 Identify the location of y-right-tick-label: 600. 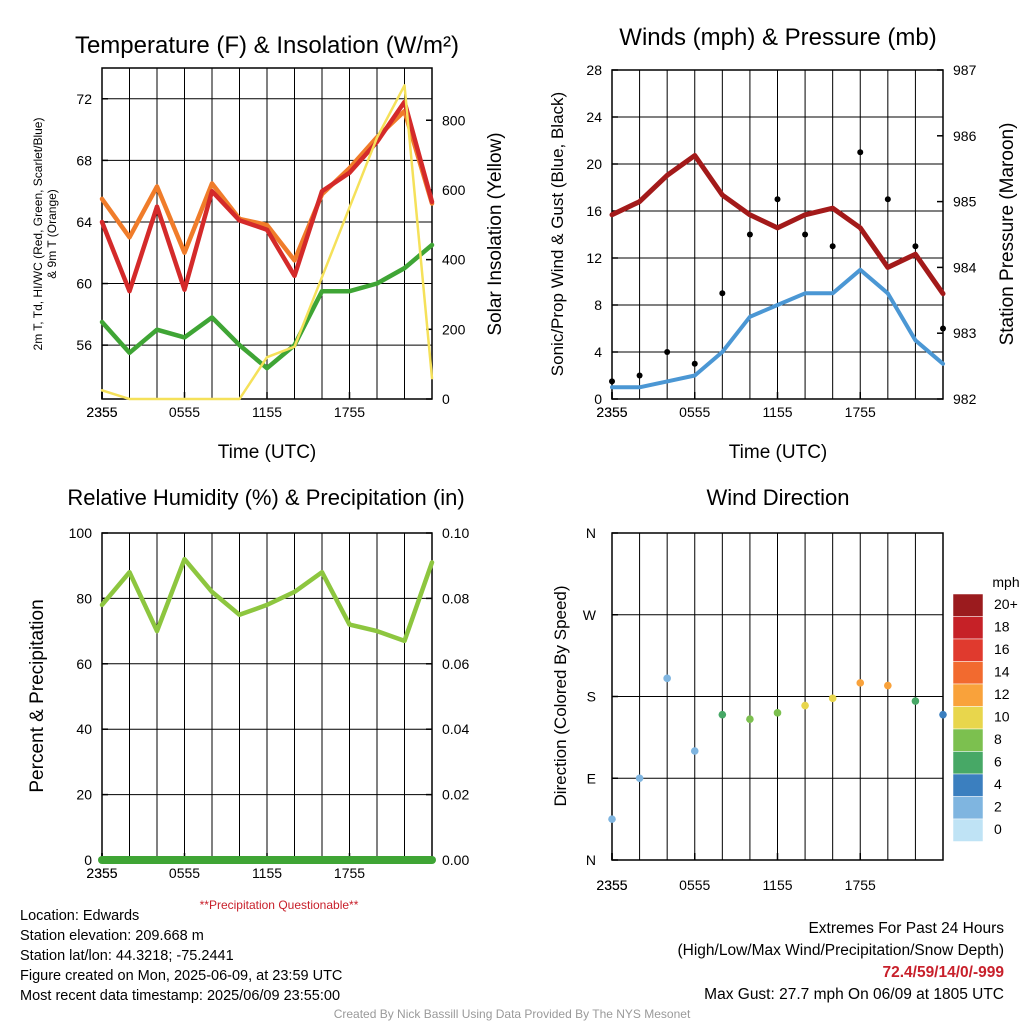
(454, 190).